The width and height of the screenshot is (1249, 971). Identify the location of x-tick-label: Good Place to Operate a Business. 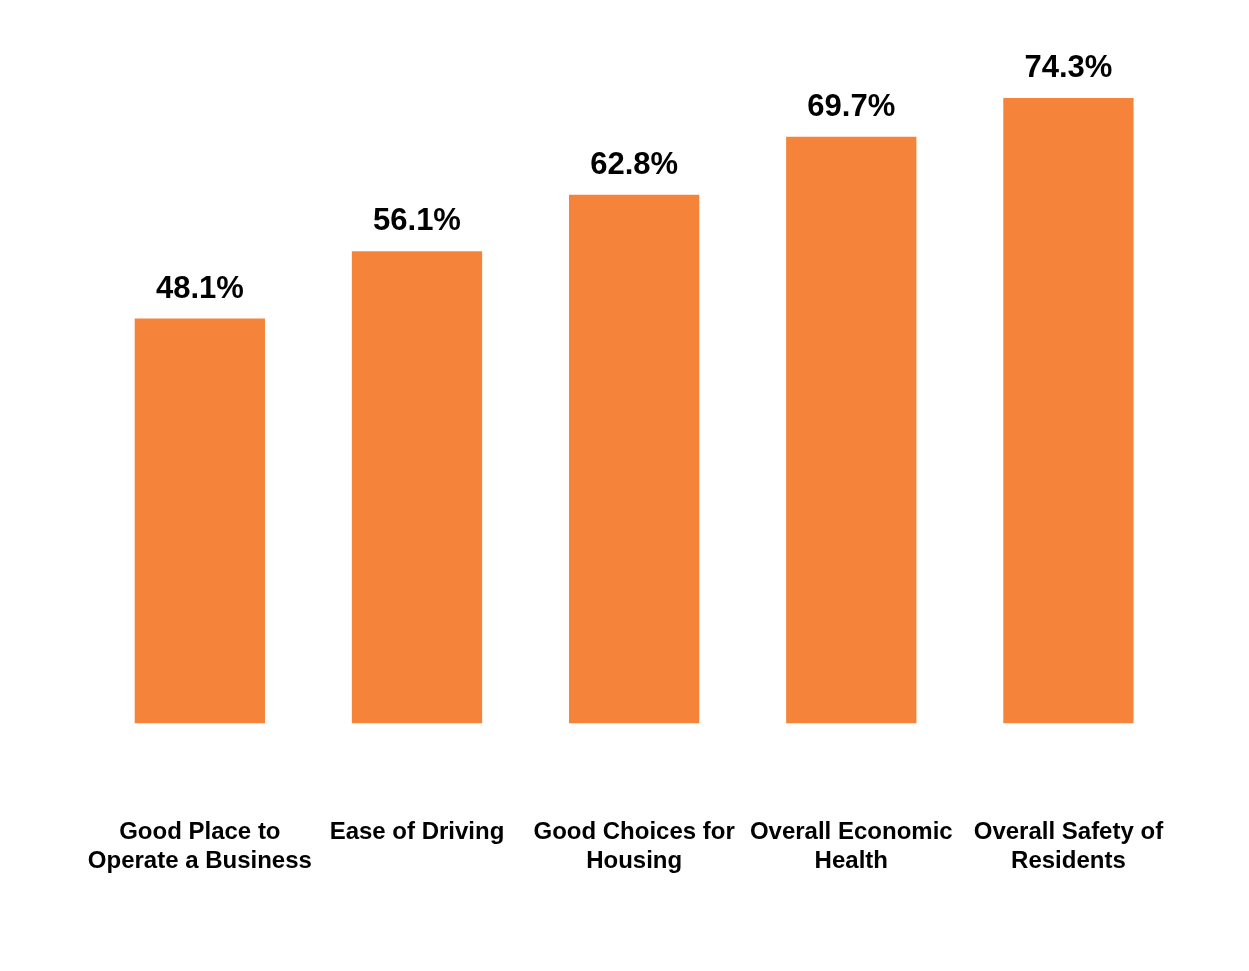
(199, 845).